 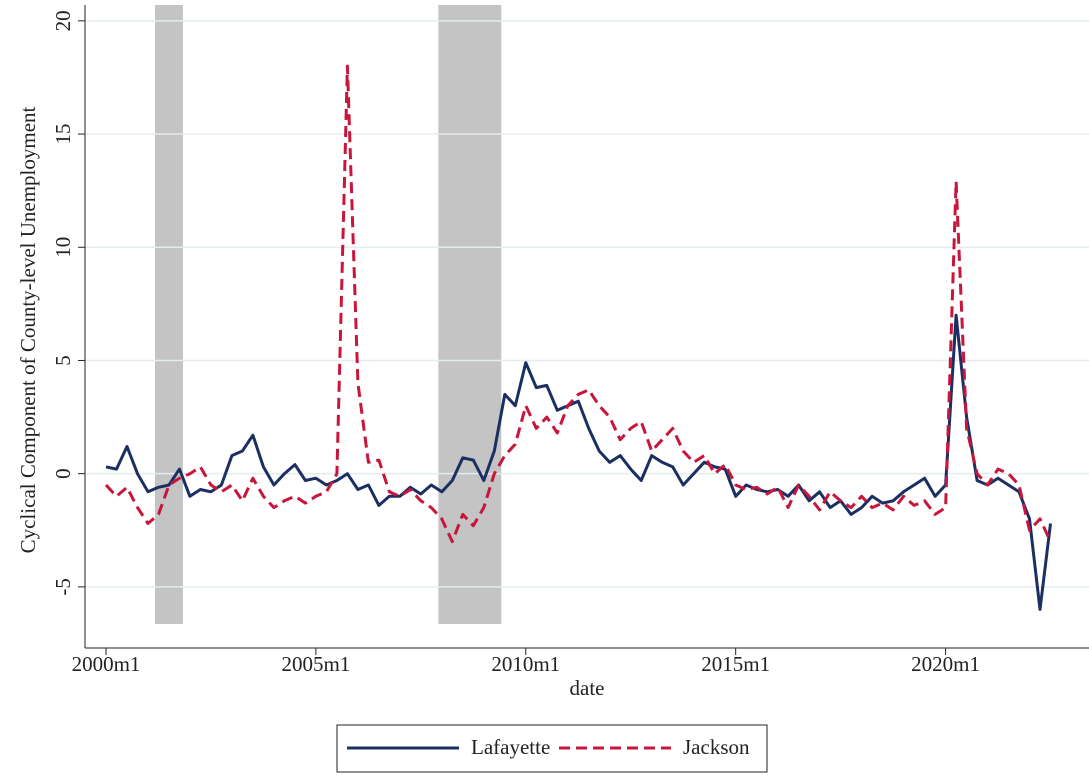 What do you see at coordinates (63, 360) in the screenshot?
I see `y-tick-label: 5` at bounding box center [63, 360].